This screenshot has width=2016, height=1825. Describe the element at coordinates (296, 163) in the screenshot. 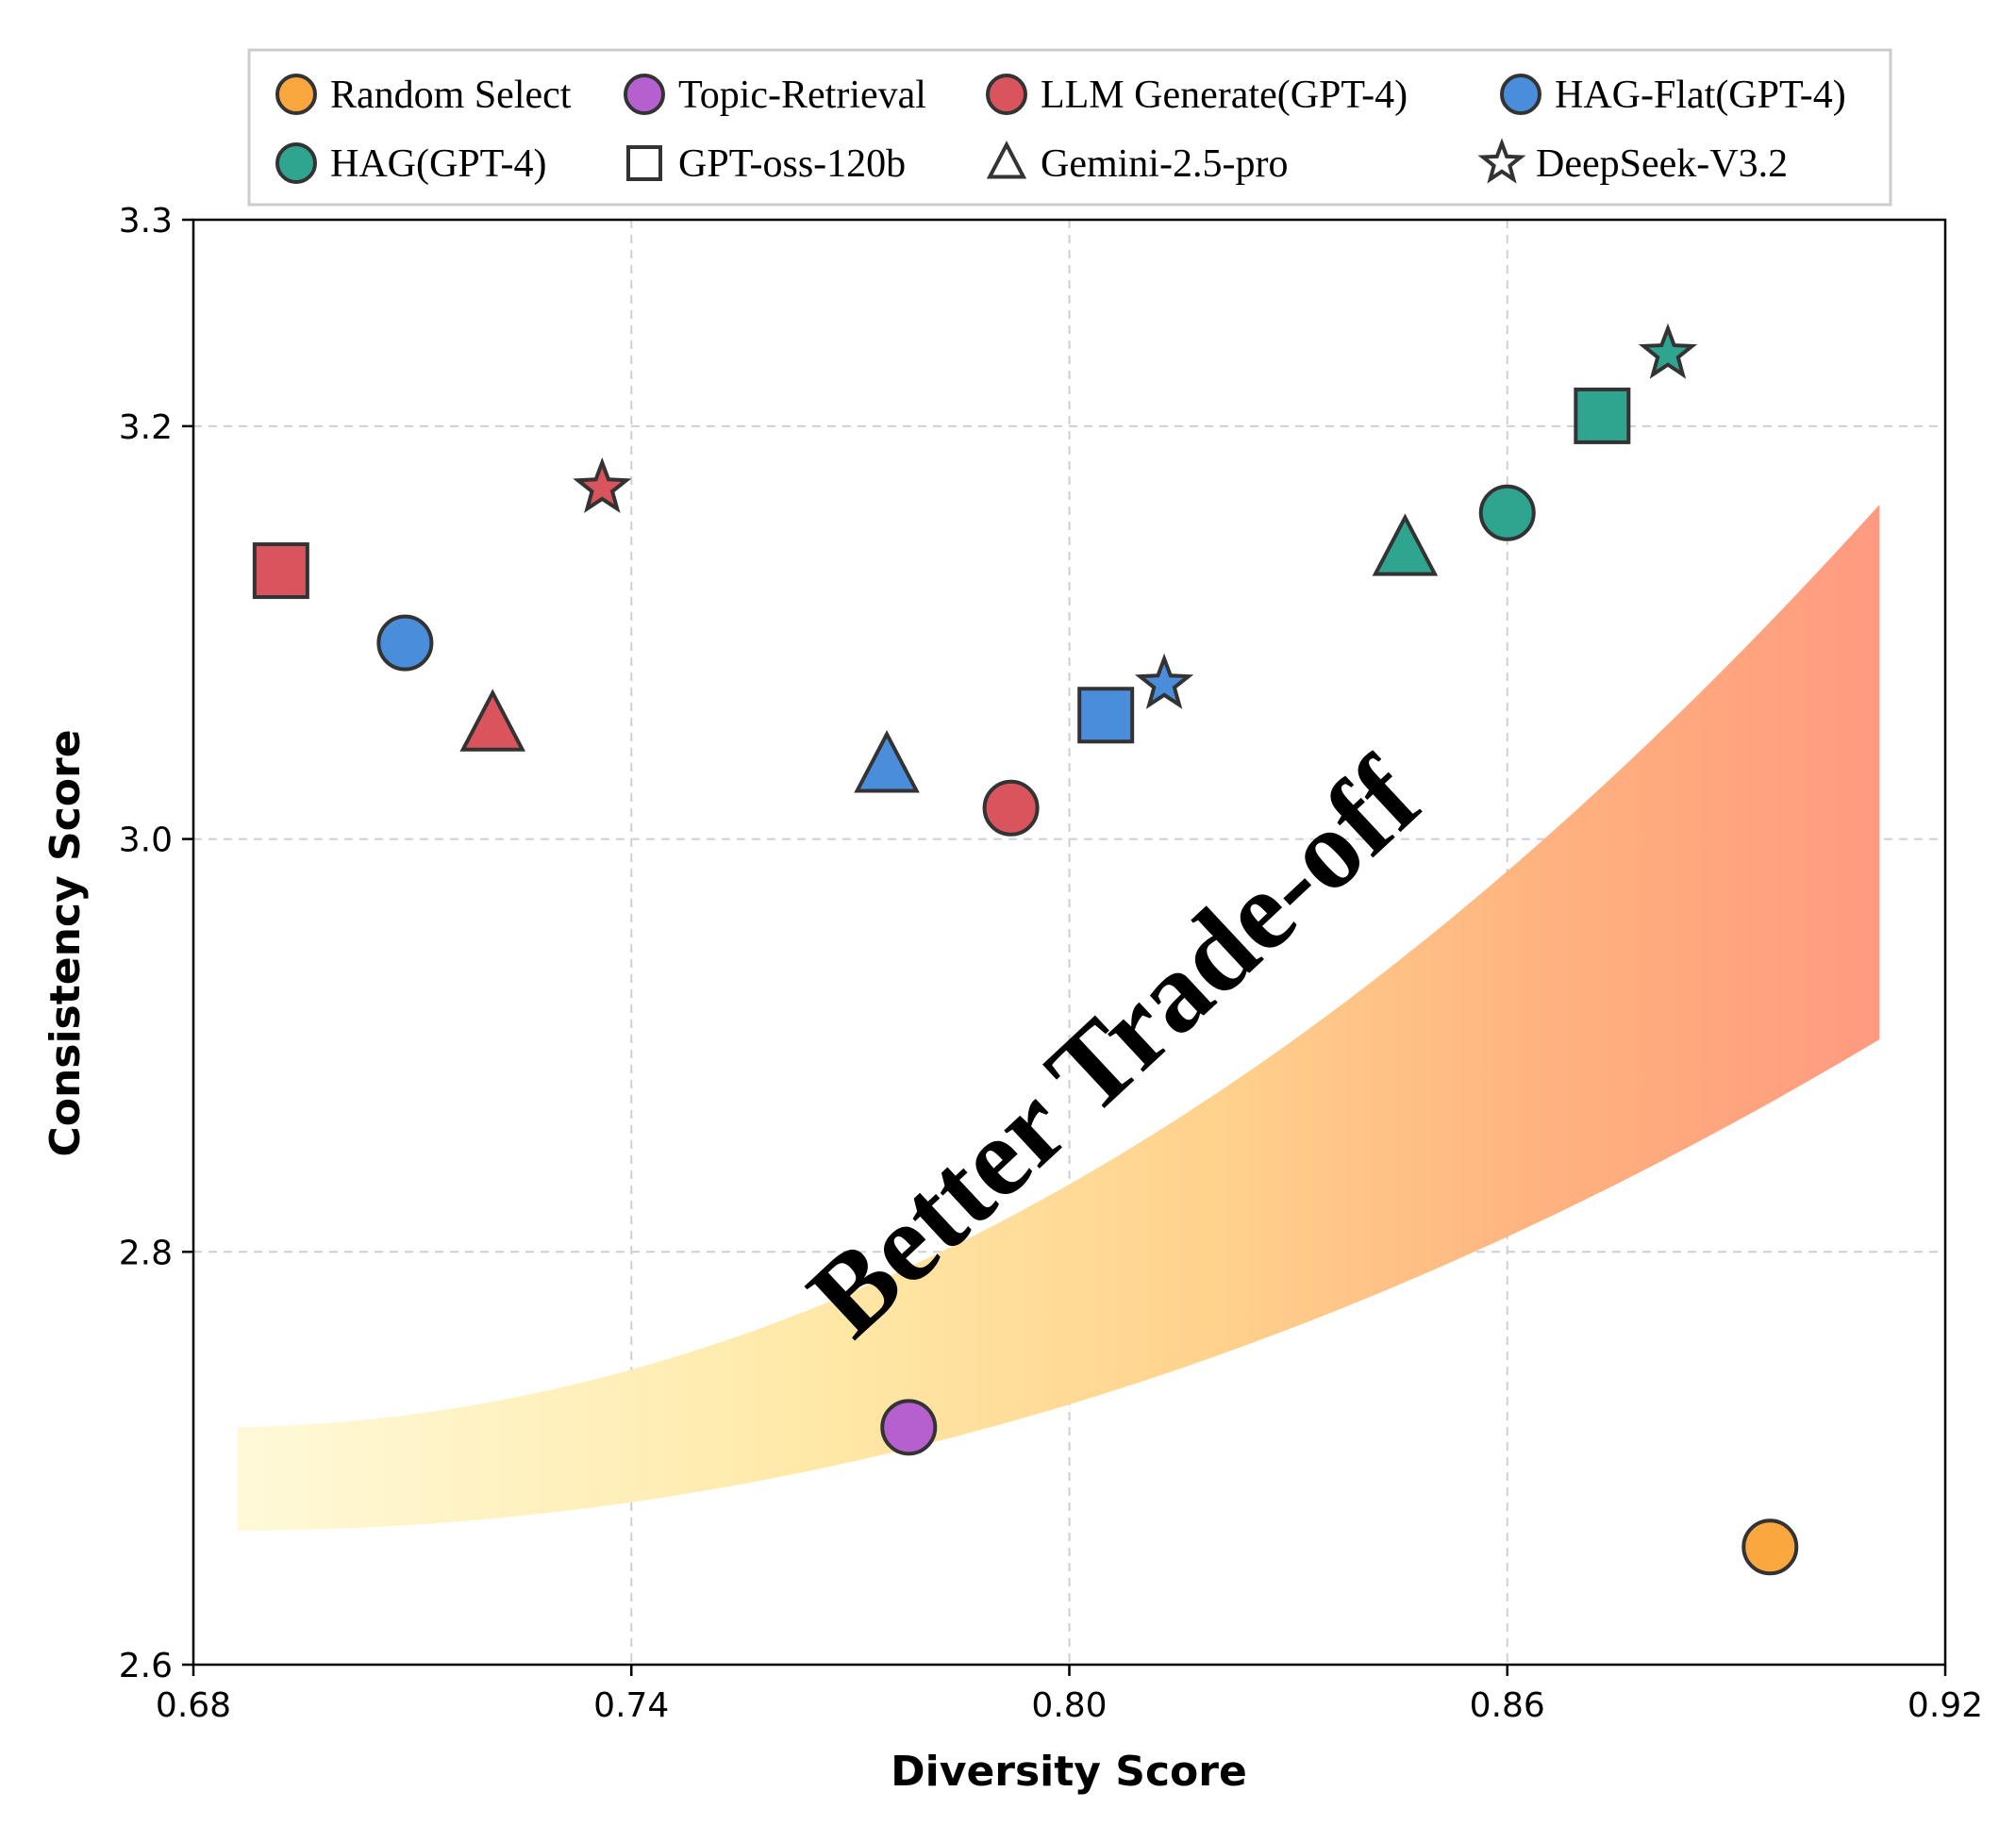

I see `legend-marker-hag` at that location.